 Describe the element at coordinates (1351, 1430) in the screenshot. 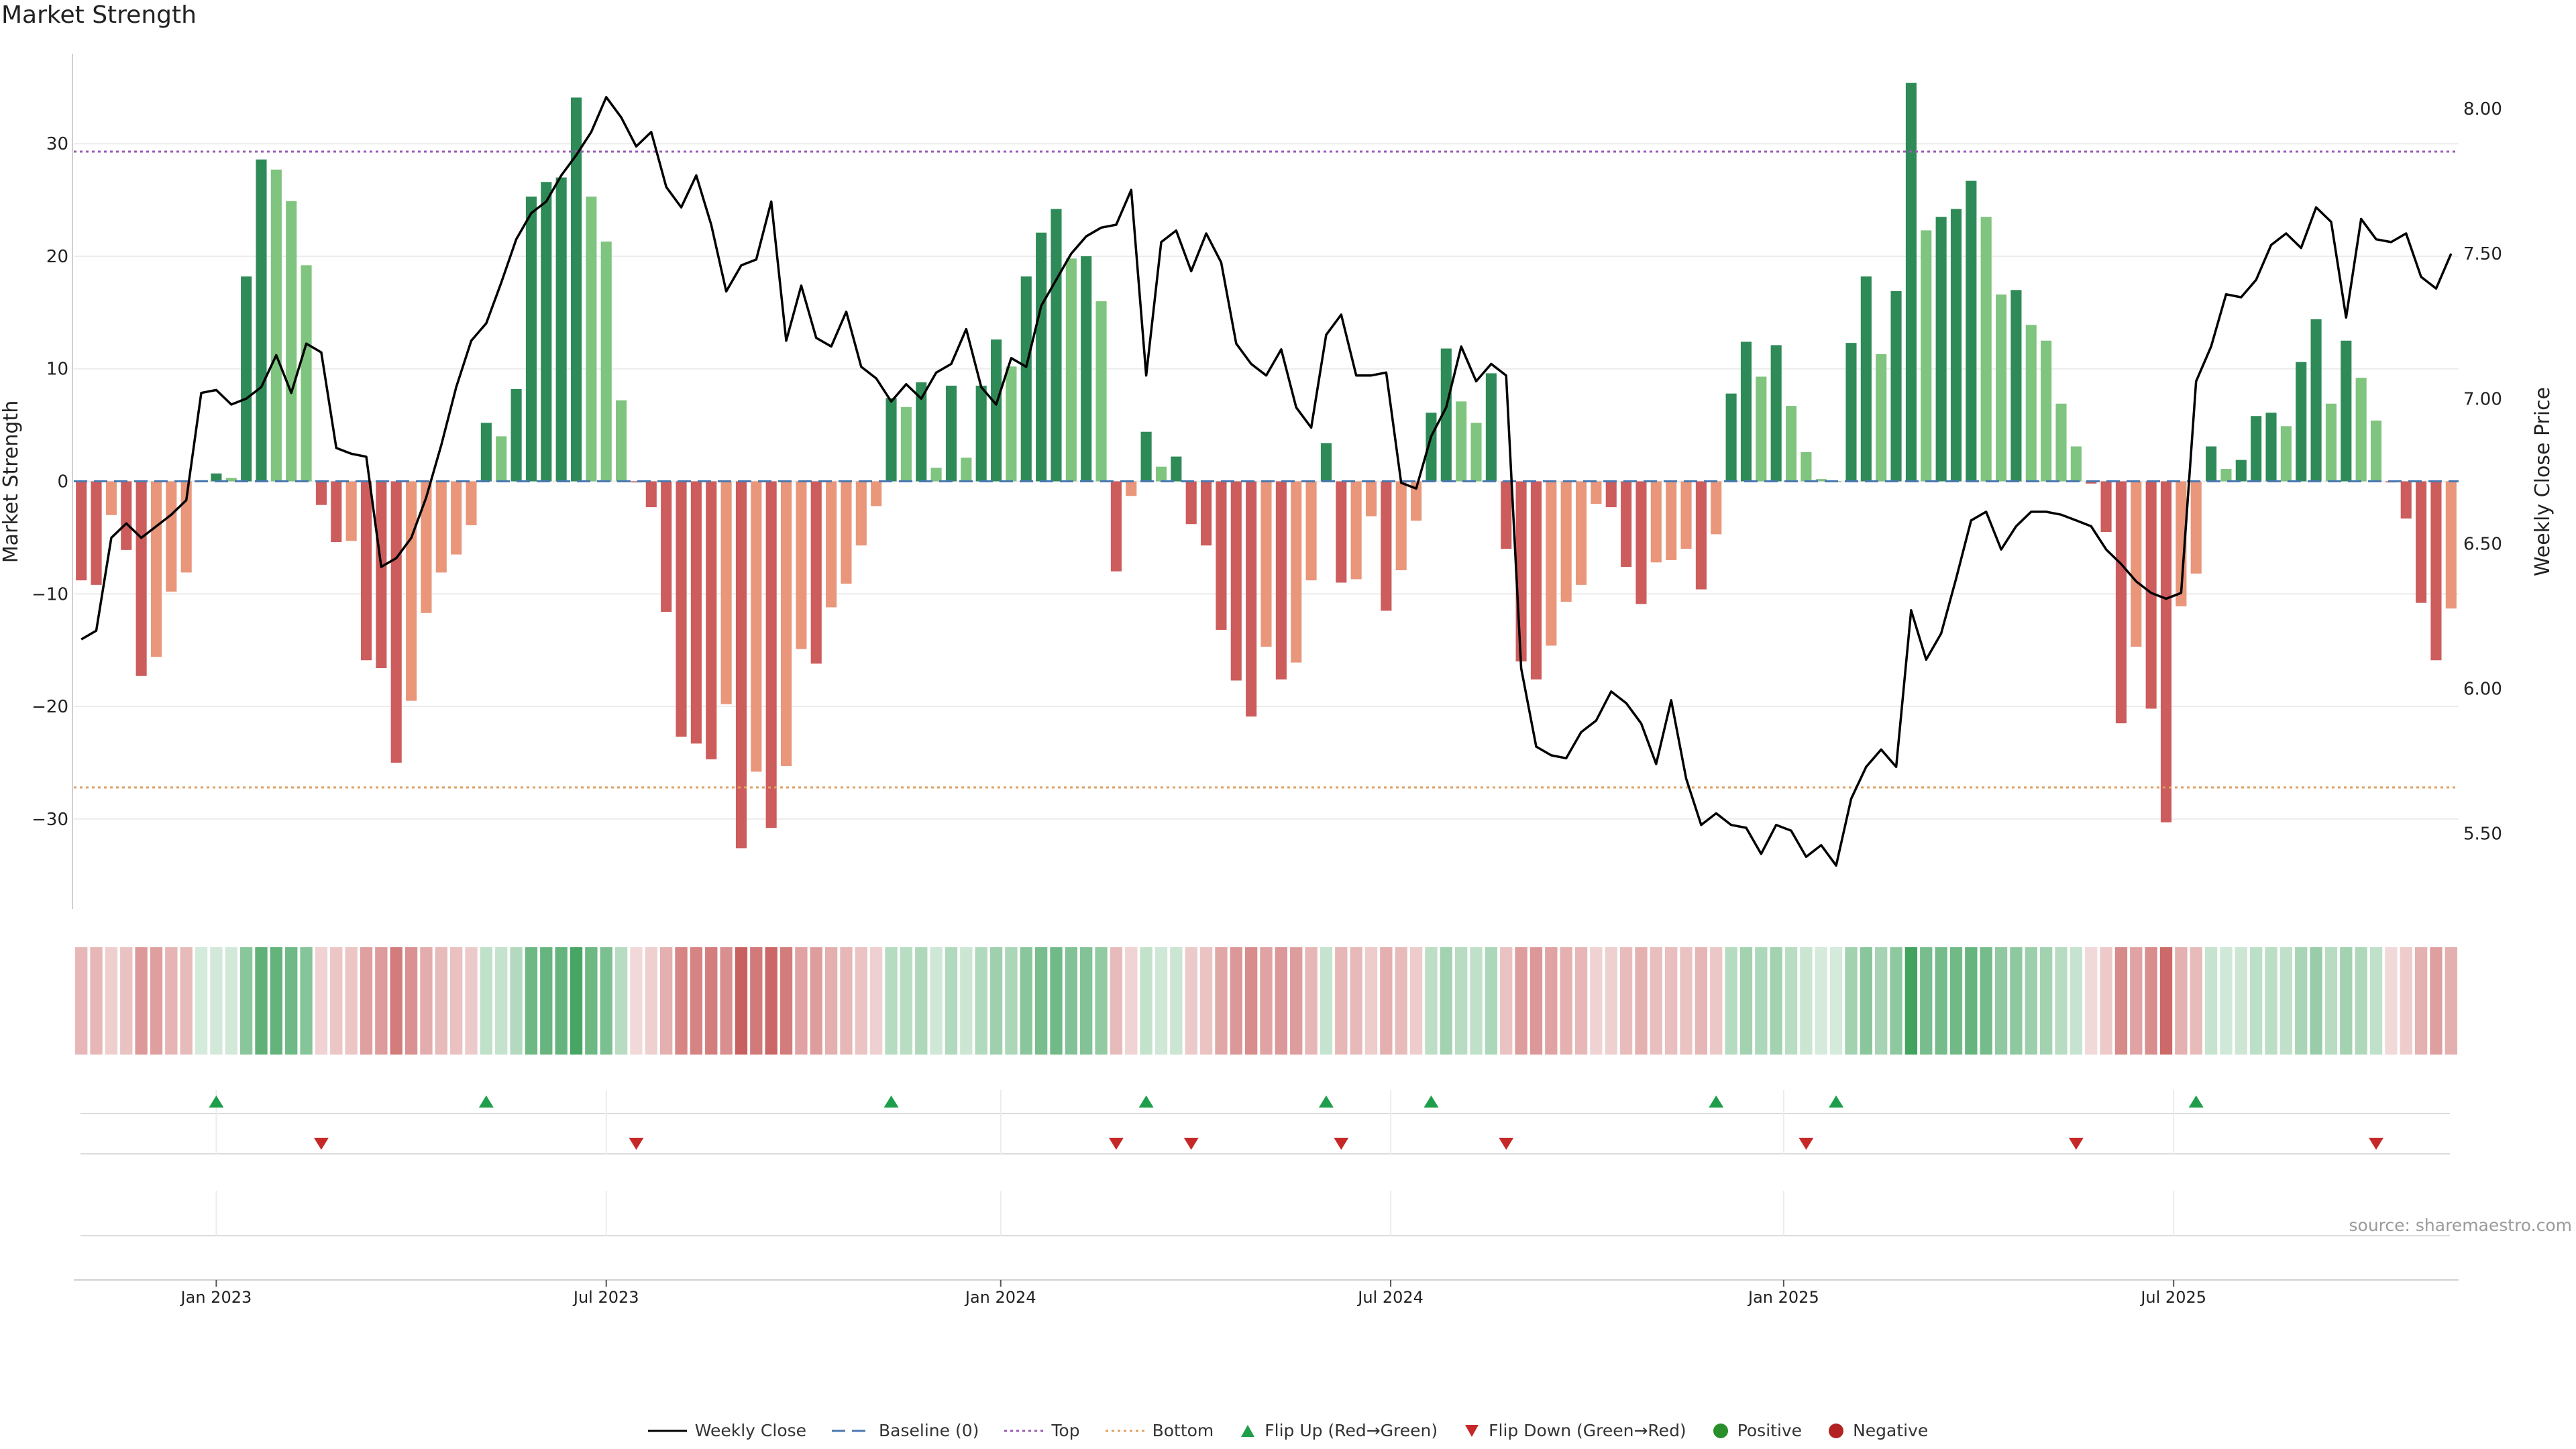

I see `legend-label: Flip Up (Red→Green)` at that location.